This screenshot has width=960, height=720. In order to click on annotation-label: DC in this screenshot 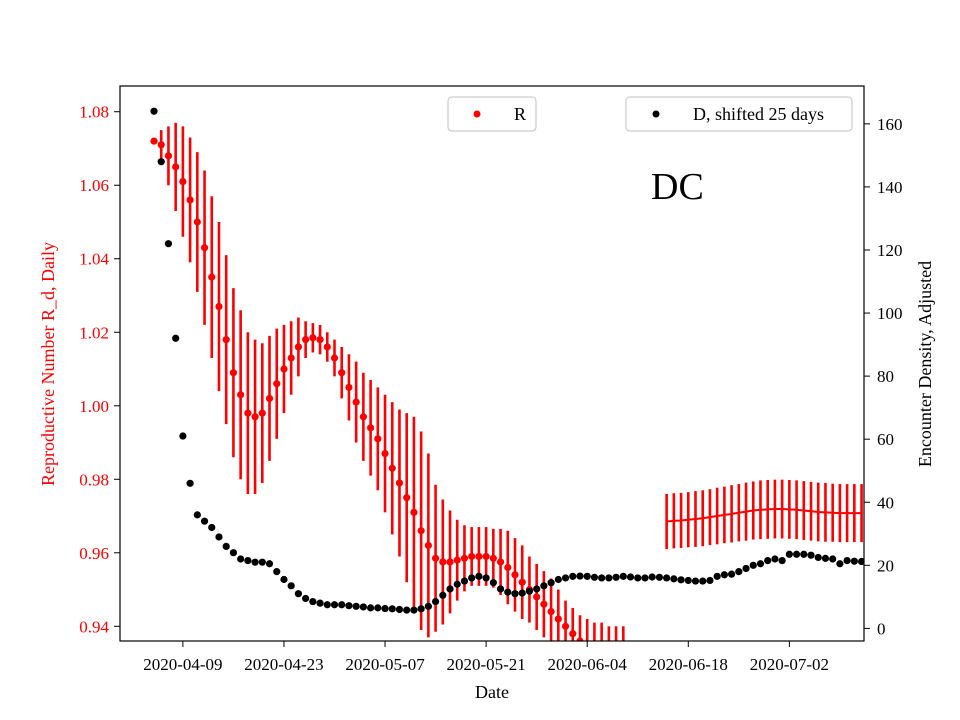, I will do `click(677, 187)`.